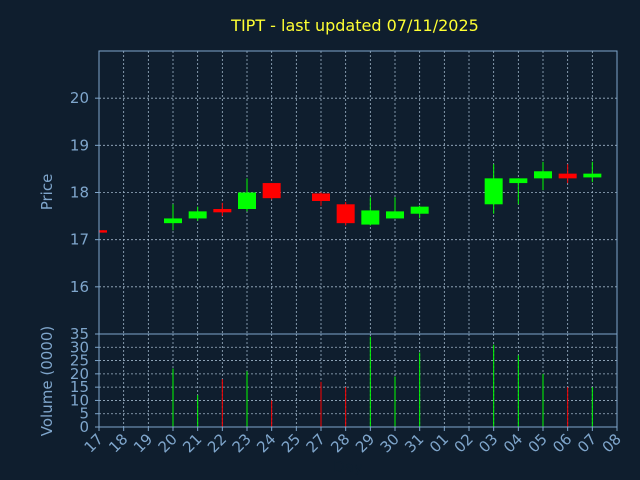 This screenshot has width=640, height=480. Describe the element at coordinates (79, 287) in the screenshot. I see `price-tick-label: 16` at that location.